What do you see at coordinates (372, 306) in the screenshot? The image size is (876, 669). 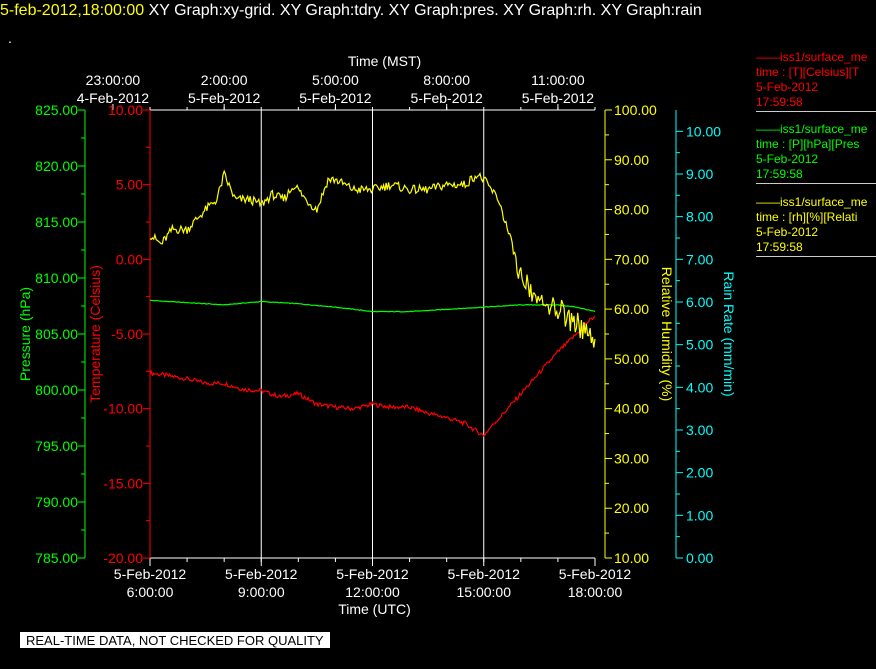 I see `pressure-series-line` at bounding box center [372, 306].